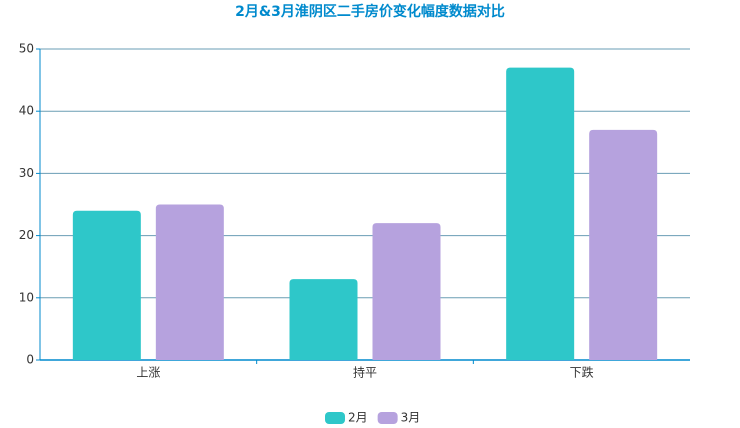  Describe the element at coordinates (365, 372) in the screenshot. I see `x-tick-label: 持平` at that location.